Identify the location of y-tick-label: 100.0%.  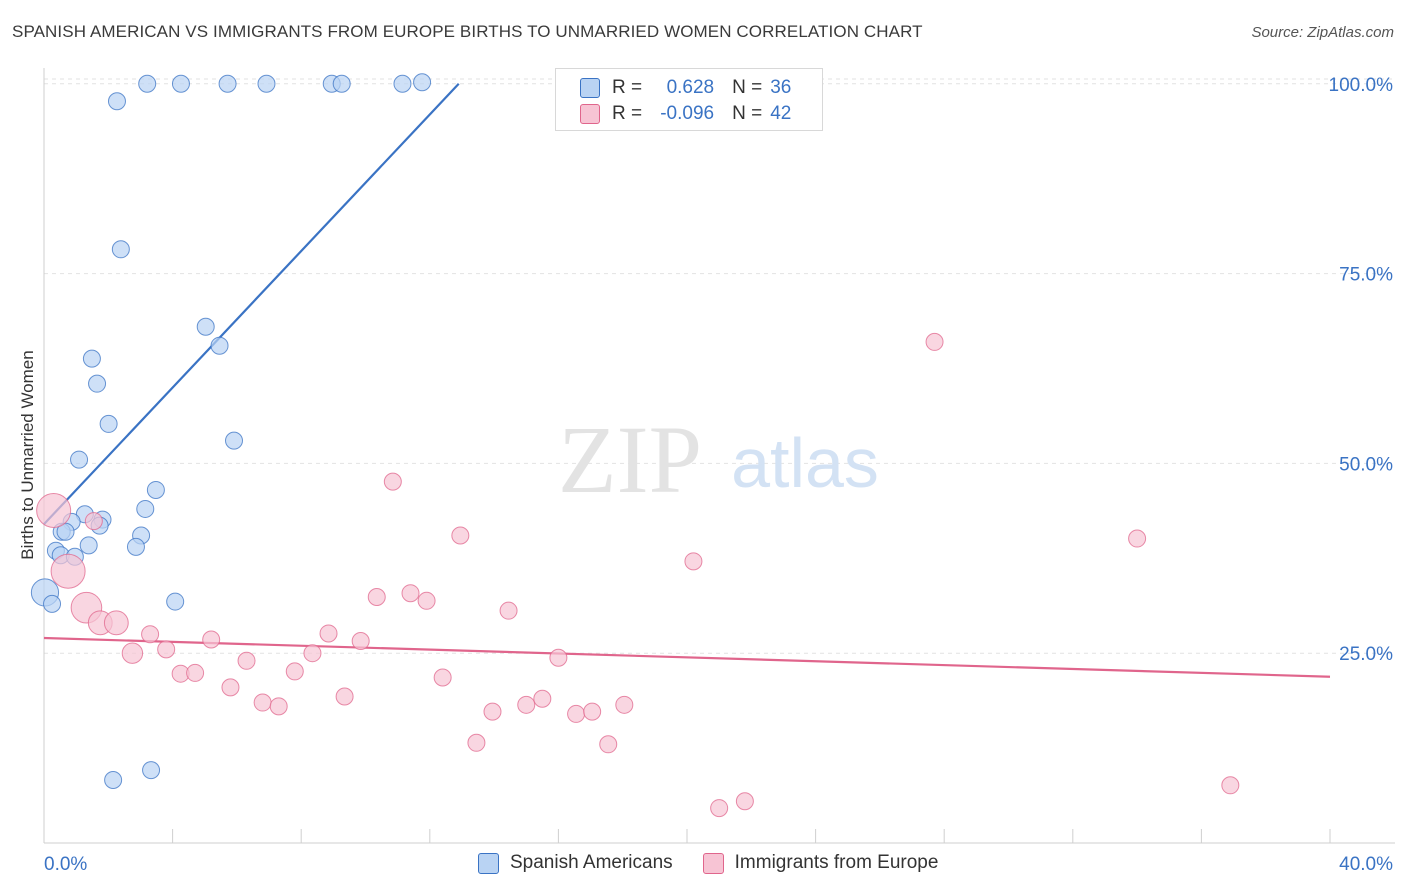
(1361, 85).